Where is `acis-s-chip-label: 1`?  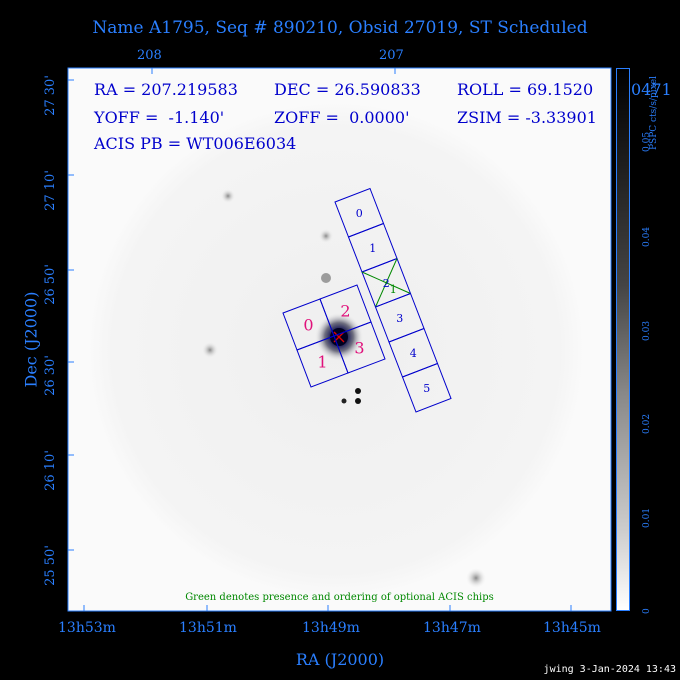 acis-s-chip-label: 1 is located at coordinates (372, 248).